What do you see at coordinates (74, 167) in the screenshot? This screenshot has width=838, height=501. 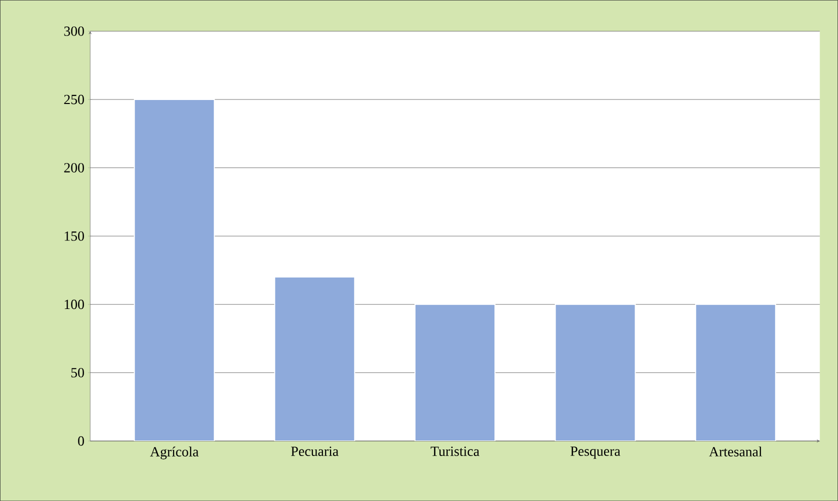 I see `y-tick-label: 200` at bounding box center [74, 167].